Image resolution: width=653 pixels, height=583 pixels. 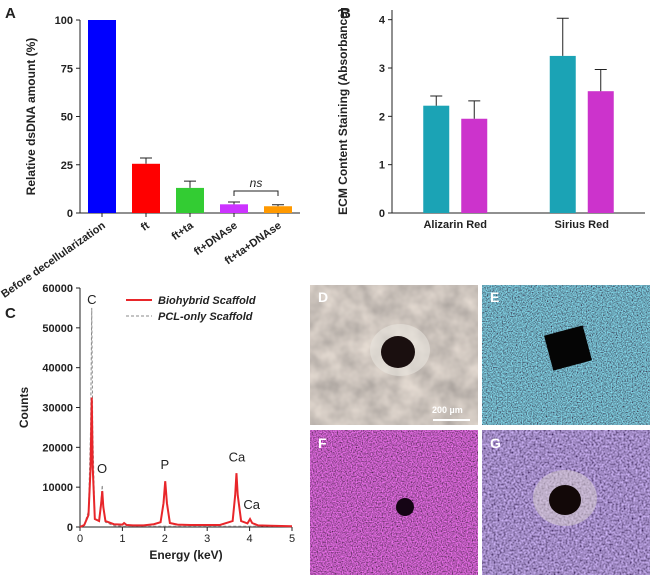 What do you see at coordinates (67, 69) in the screenshot?
I see `y-tick-label: 75` at bounding box center [67, 69].